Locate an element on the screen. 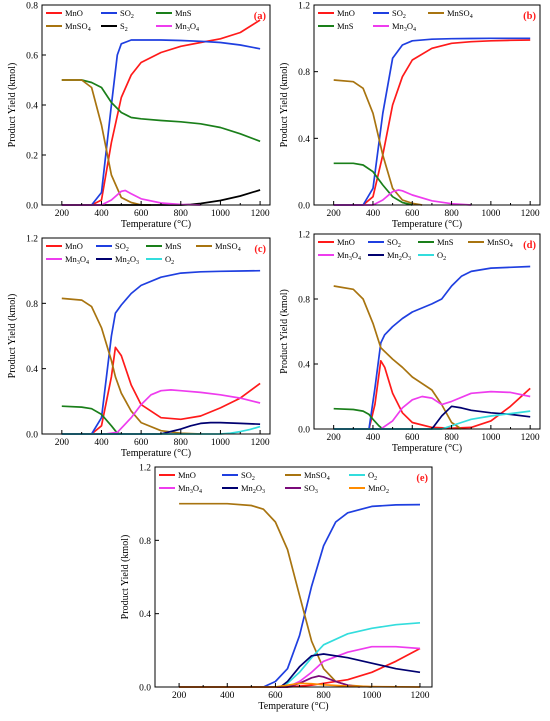 The width and height of the screenshot is (550, 721). legend-item-MnO: MnO is located at coordinates (177, 475).